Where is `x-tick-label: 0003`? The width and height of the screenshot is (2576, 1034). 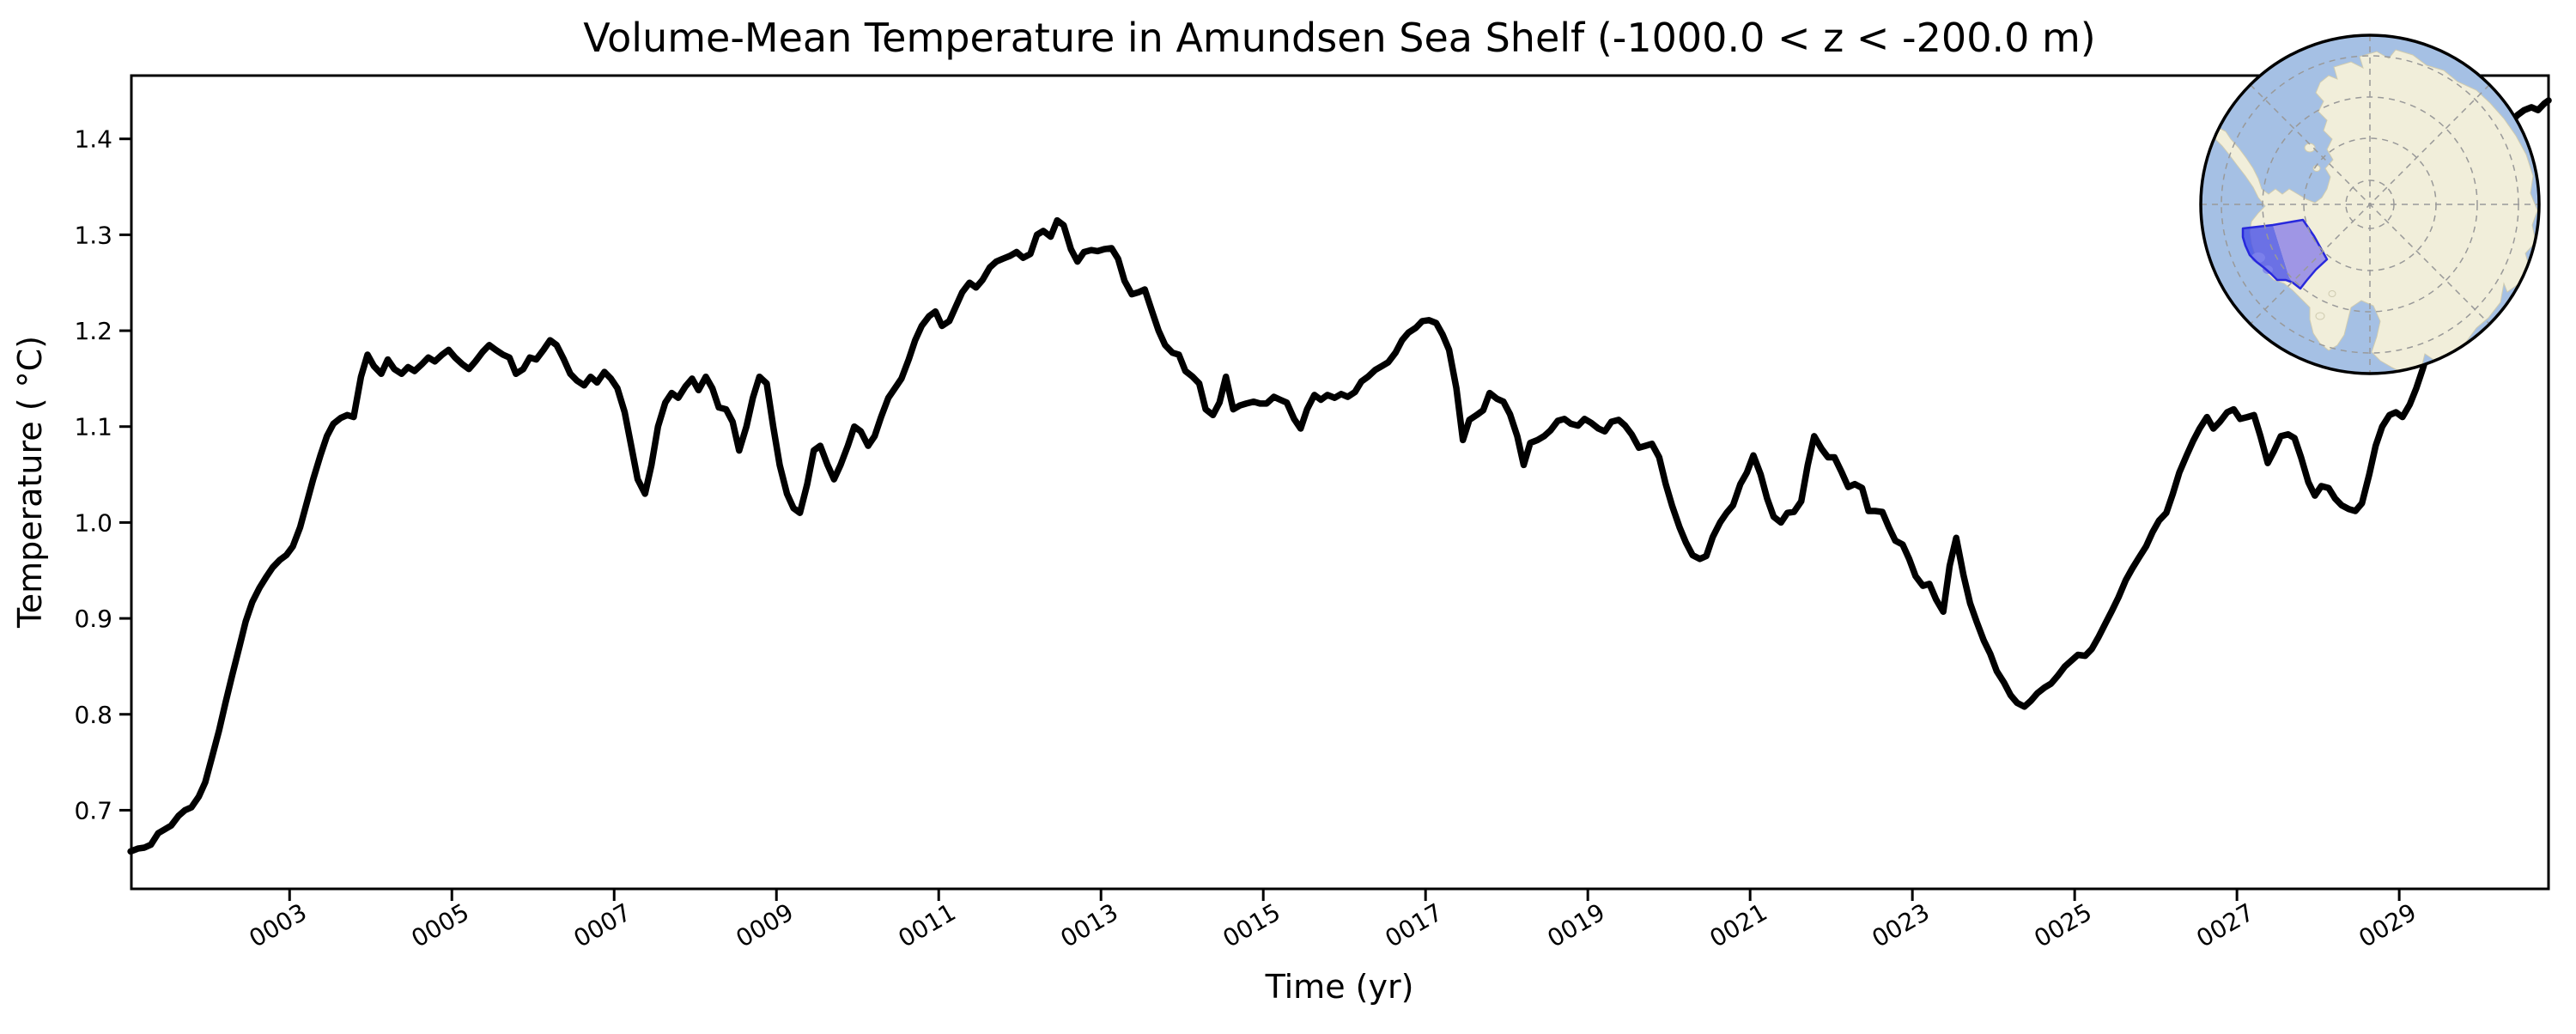 x-tick-label: 0003 is located at coordinates (279, 924).